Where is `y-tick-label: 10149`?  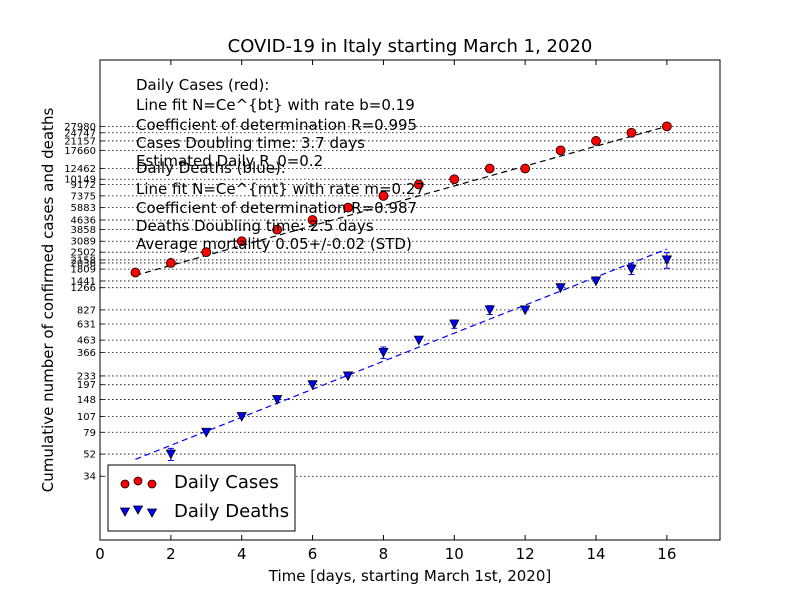 y-tick-label: 10149 is located at coordinates (80, 180).